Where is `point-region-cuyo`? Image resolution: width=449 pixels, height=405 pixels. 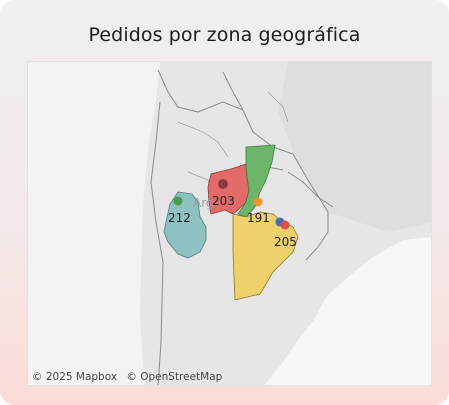 point-region-cuyo is located at coordinates (178, 201).